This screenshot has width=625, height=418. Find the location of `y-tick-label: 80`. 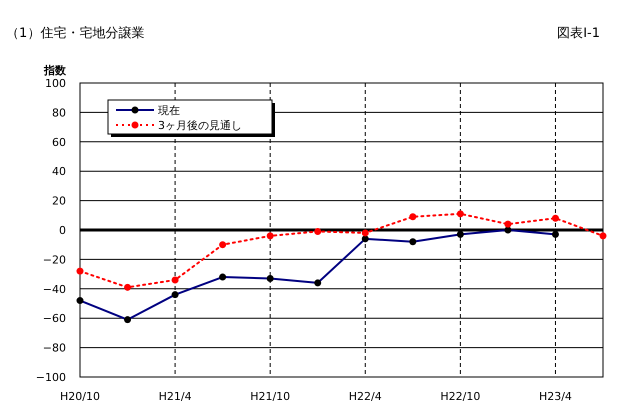

y-tick-label: 80 is located at coordinates (59, 113).